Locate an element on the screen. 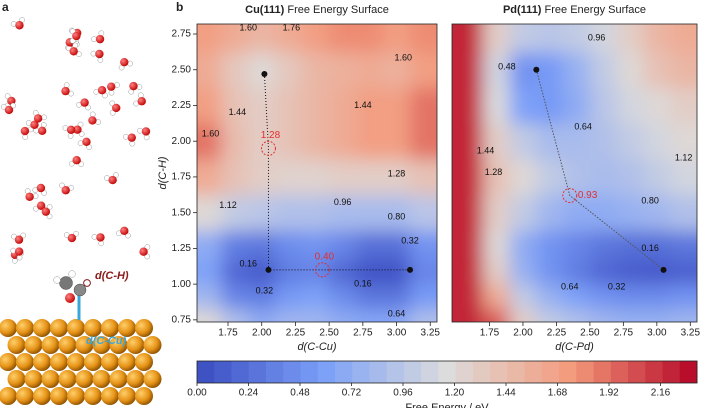  colorbar-tick-label: 1.44 is located at coordinates (506, 393).